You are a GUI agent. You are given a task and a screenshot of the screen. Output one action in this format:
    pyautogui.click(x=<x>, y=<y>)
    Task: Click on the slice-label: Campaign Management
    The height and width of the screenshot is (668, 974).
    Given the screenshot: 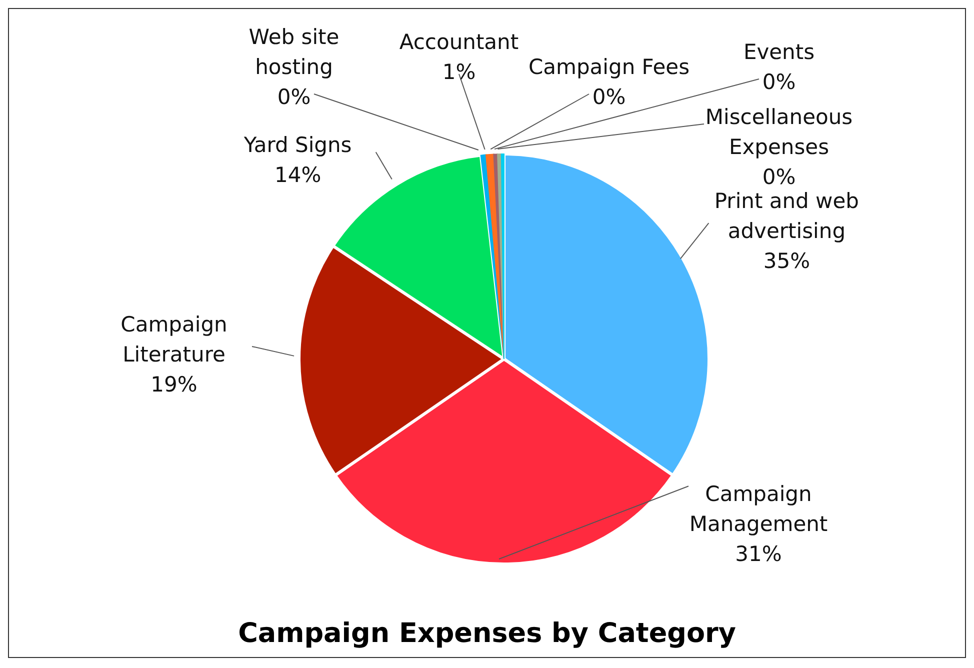 What is the action you would take?
    pyautogui.click(x=758, y=509)
    